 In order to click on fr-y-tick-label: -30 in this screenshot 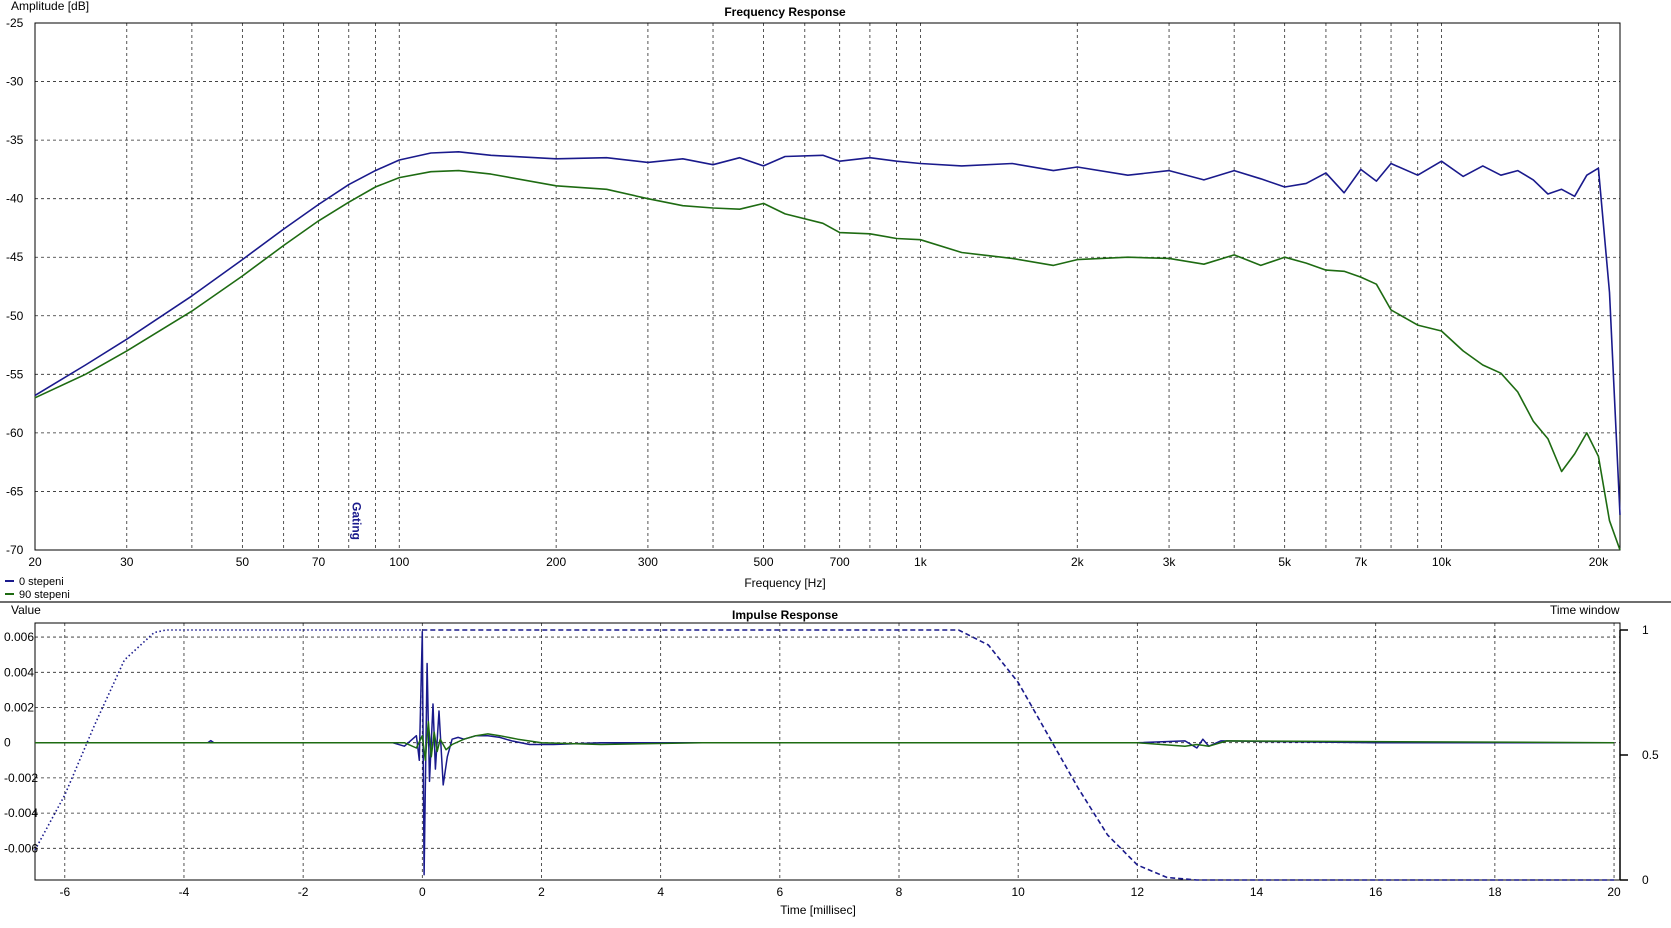, I will do `click(15, 82)`.